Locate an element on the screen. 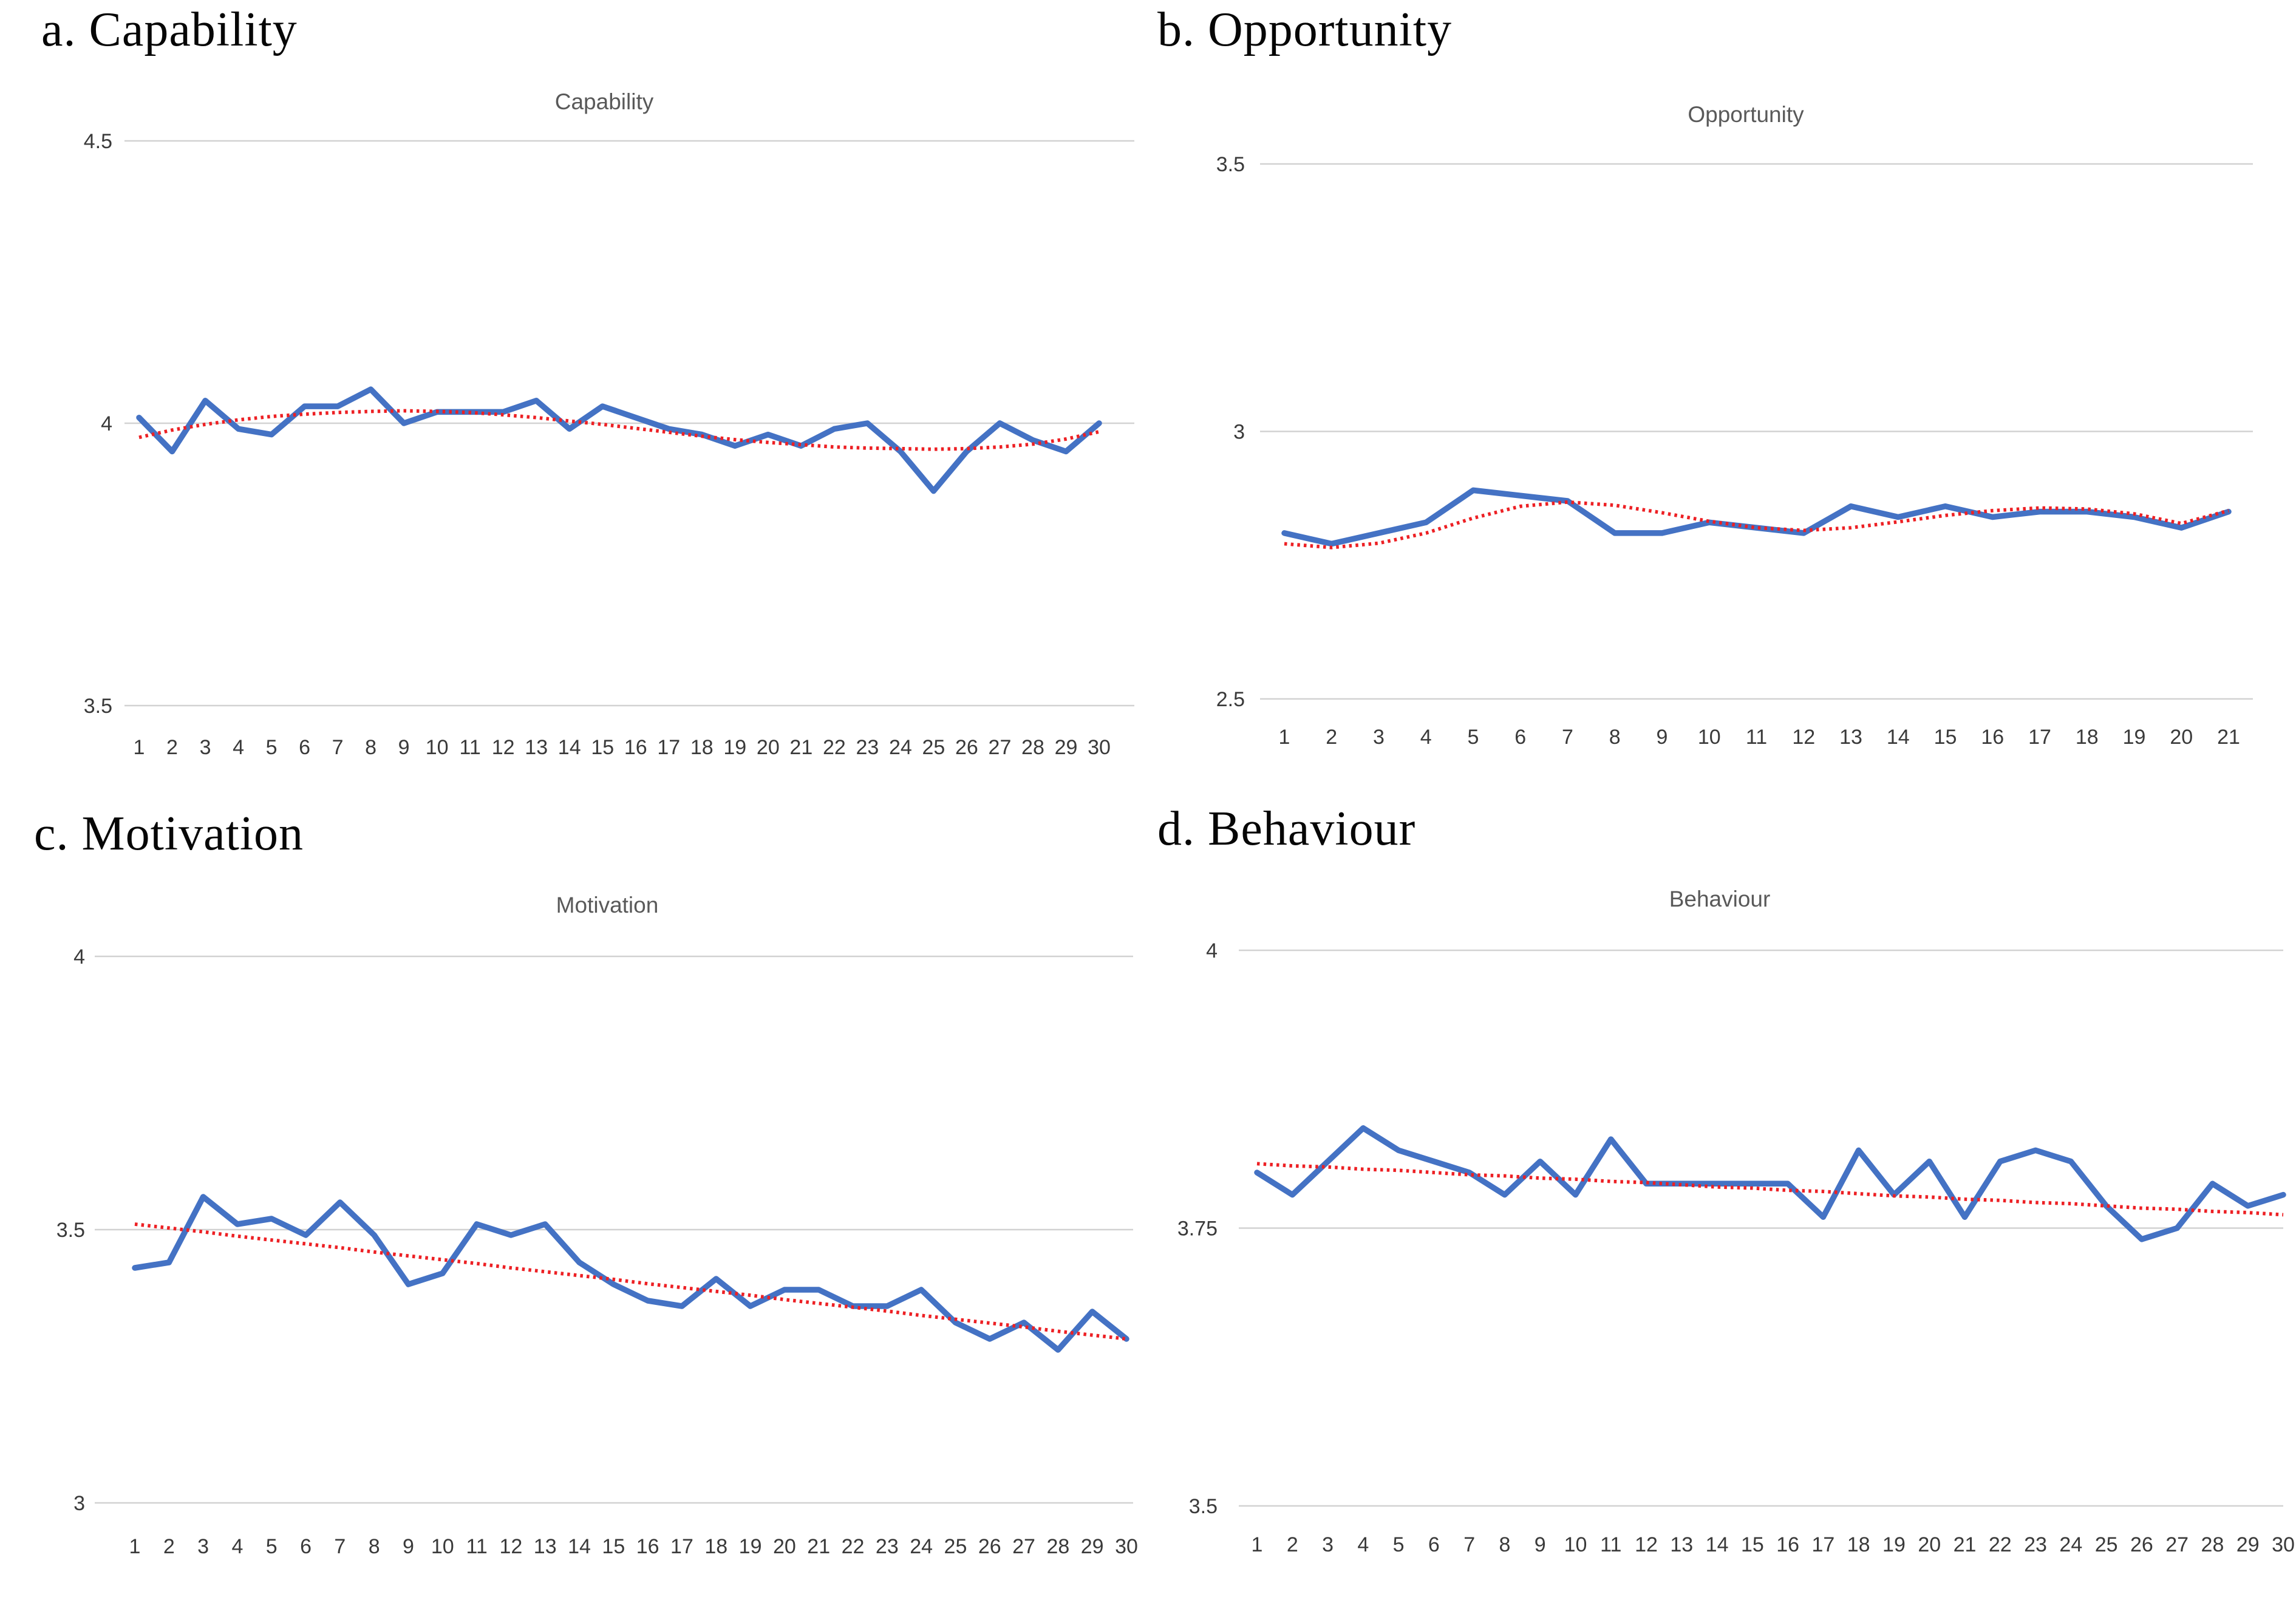  series-line-capability is located at coordinates (619, 440).